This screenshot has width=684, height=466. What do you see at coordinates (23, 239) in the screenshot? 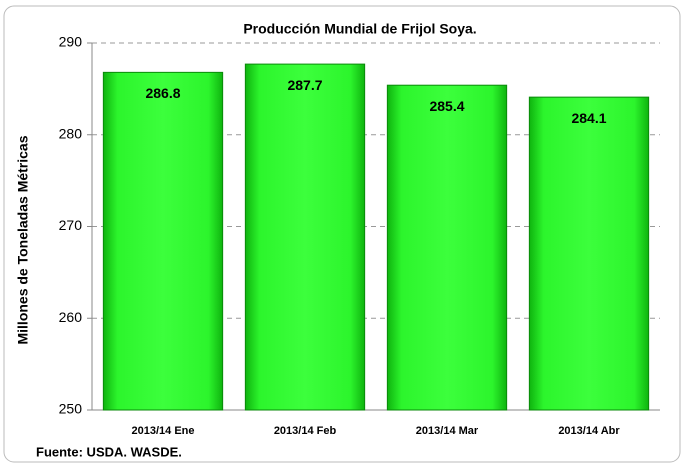
I see `y-axis-label: Millones de Toneladas Métricas` at bounding box center [23, 239].